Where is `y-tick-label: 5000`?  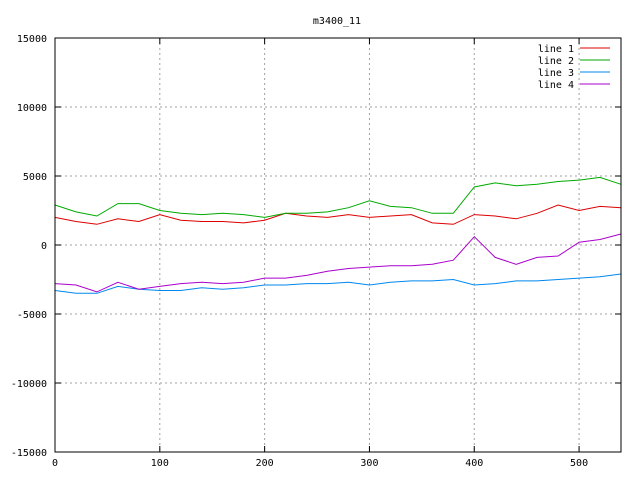 y-tick-label: 5000 is located at coordinates (35, 177).